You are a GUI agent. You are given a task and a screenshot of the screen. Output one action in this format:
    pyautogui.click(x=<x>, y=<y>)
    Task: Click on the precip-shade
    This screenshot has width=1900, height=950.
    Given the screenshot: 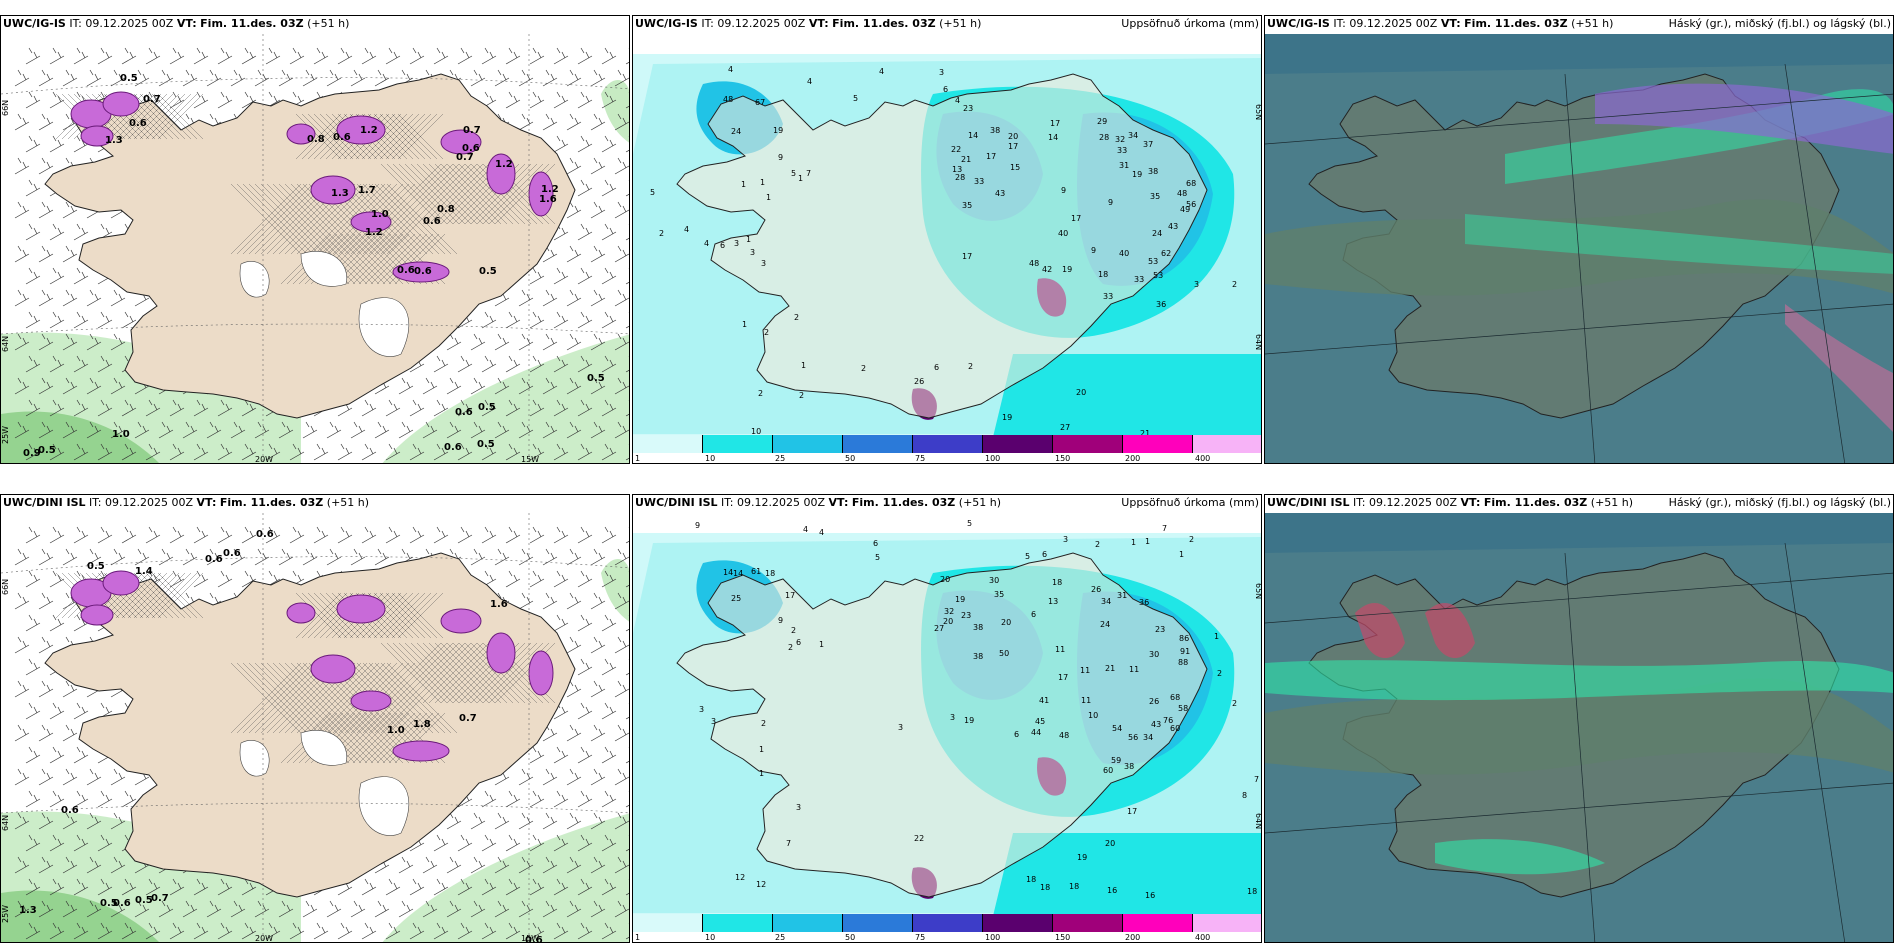 What is the action you would take?
    pyautogui.click(x=505, y=398)
    